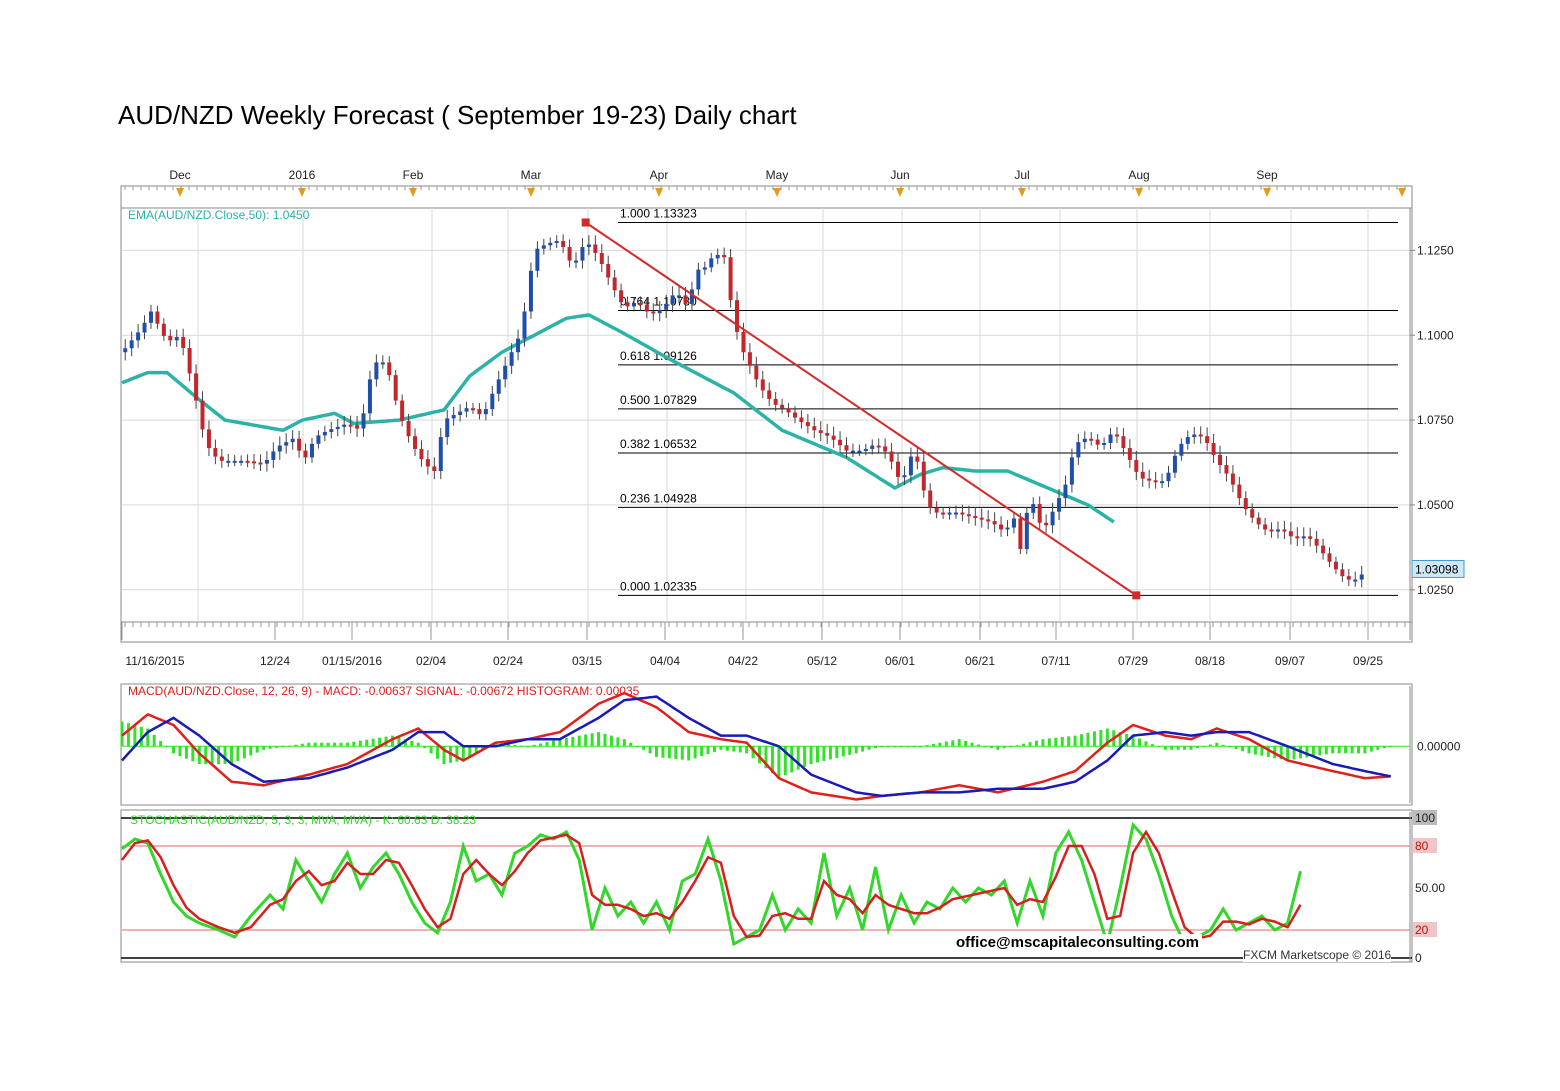 Image resolution: width=1560 pixels, height=1091 pixels. What do you see at coordinates (711, 884) in the screenshot?
I see `stoch-d-line` at bounding box center [711, 884].